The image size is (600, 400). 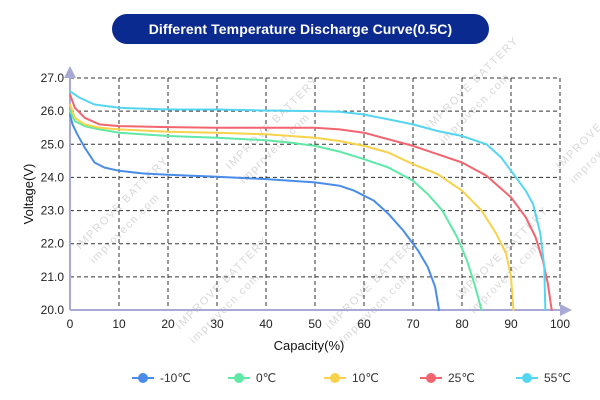 What do you see at coordinates (557, 378) in the screenshot?
I see `legend-label-4: 55℃` at bounding box center [557, 378].